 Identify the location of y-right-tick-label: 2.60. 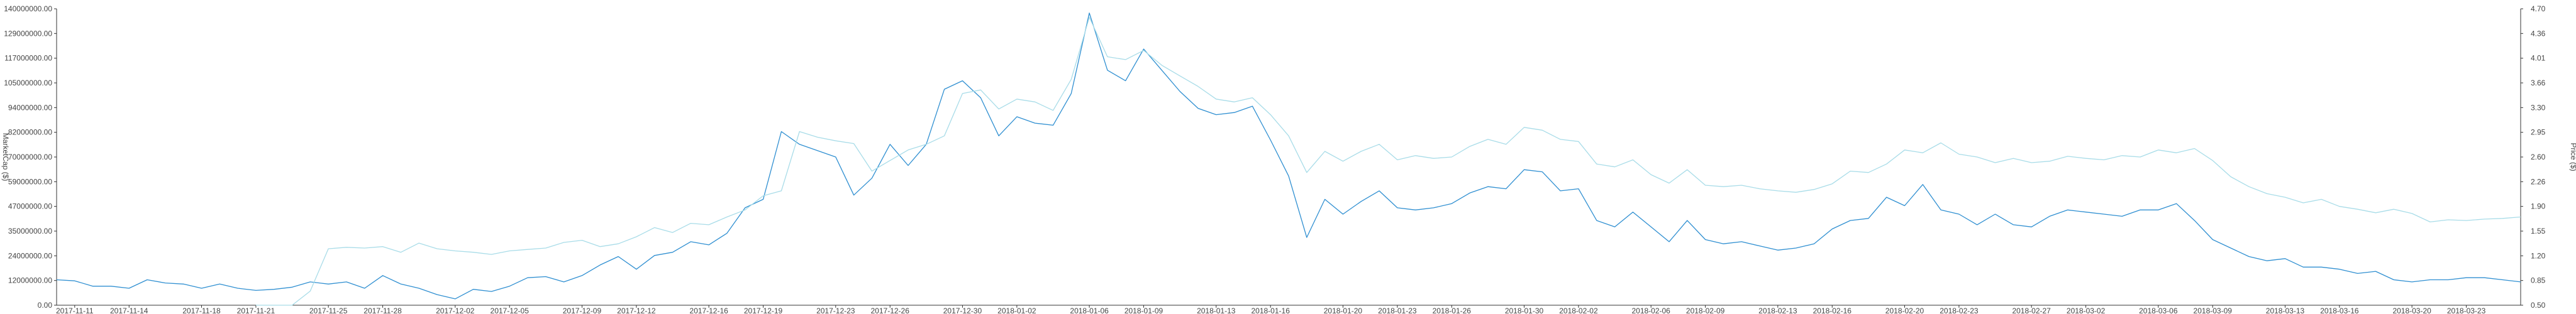
(2538, 157).